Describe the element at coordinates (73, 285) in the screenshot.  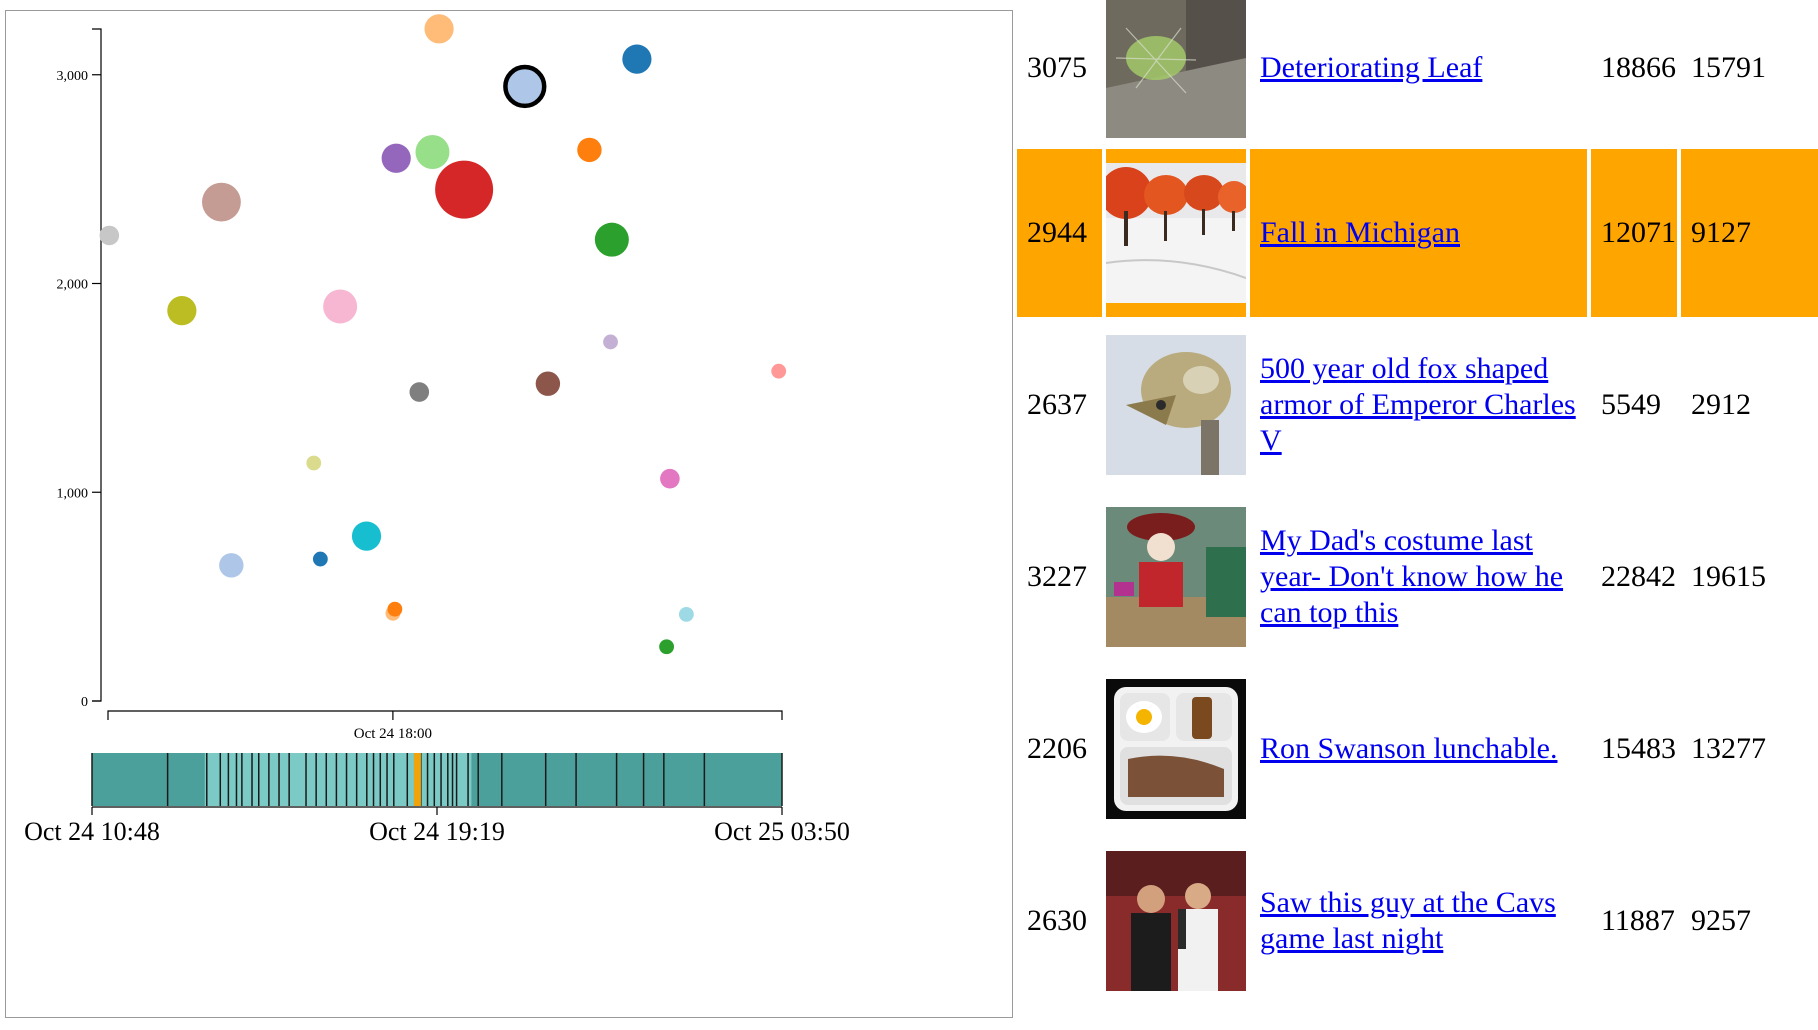
I see `y-tick-label: 2,000` at that location.